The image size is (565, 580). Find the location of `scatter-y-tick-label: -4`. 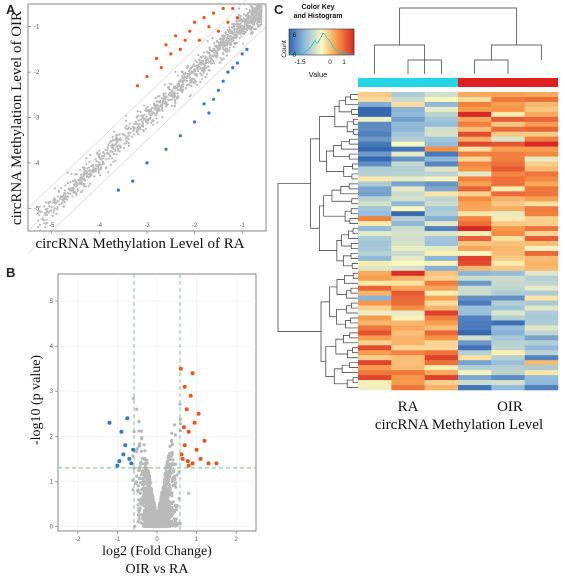

scatter-y-tick-label: -4 is located at coordinates (37, 164).